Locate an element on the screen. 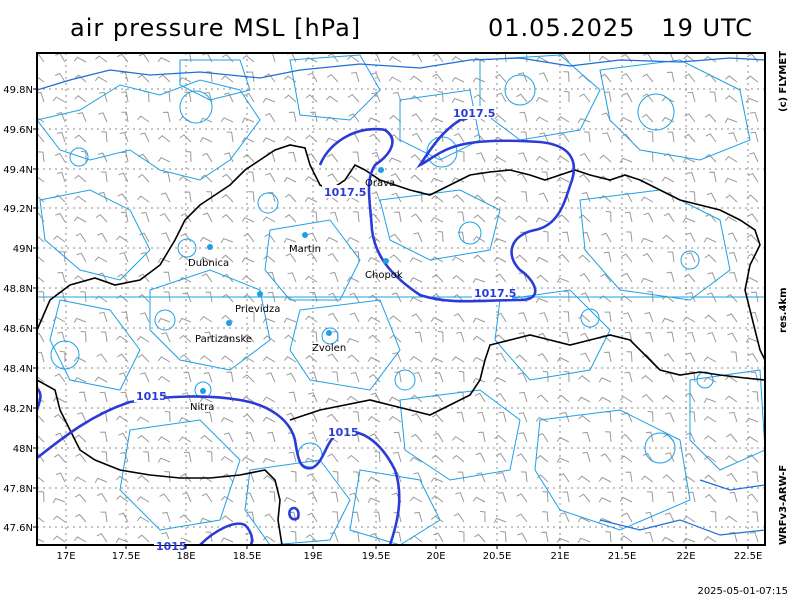 This screenshot has width=800, height=600. lat-label: 49.8N is located at coordinates (18, 90).